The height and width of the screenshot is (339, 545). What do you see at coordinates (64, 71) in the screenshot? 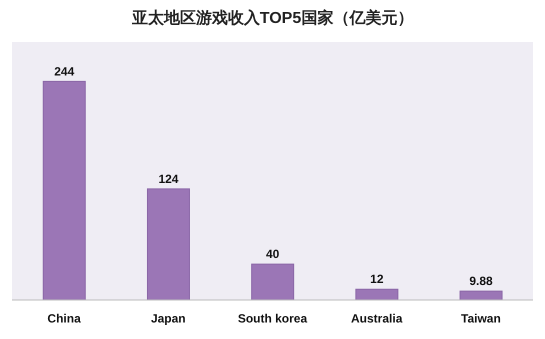
I see `data-label: 244` at bounding box center [64, 71].